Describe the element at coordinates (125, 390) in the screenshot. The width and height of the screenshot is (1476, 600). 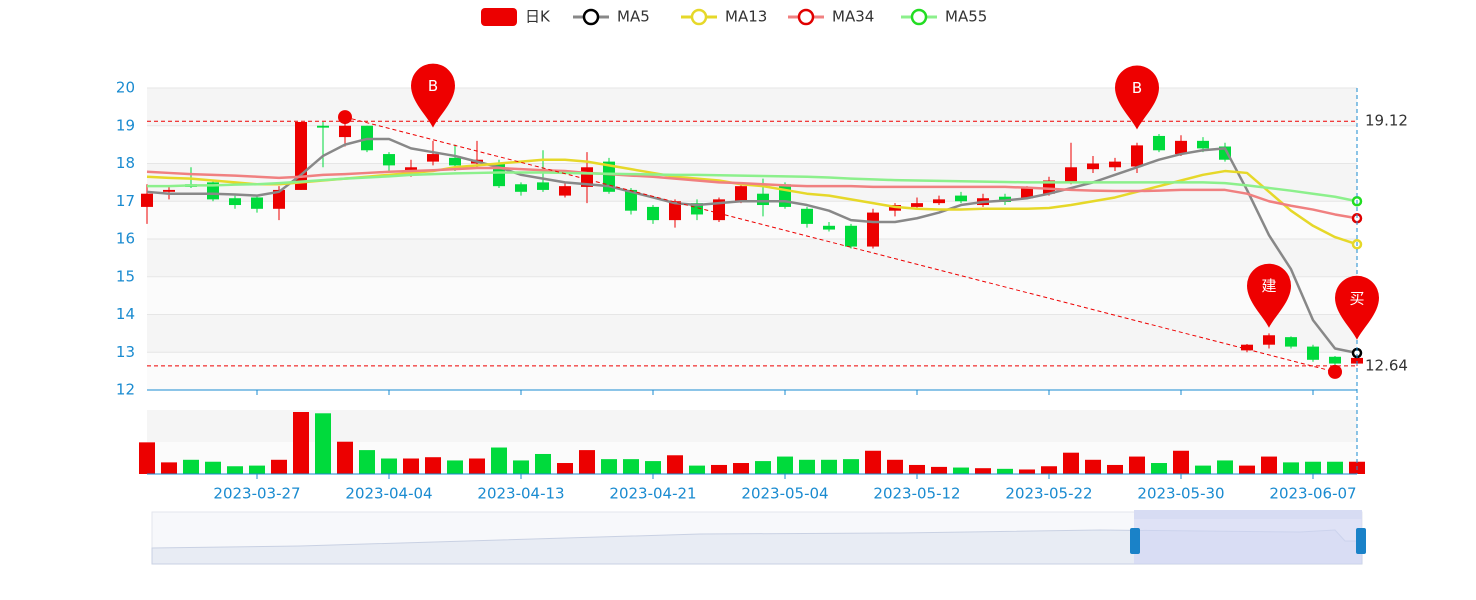
I see `y-tick-label: 12` at that location.